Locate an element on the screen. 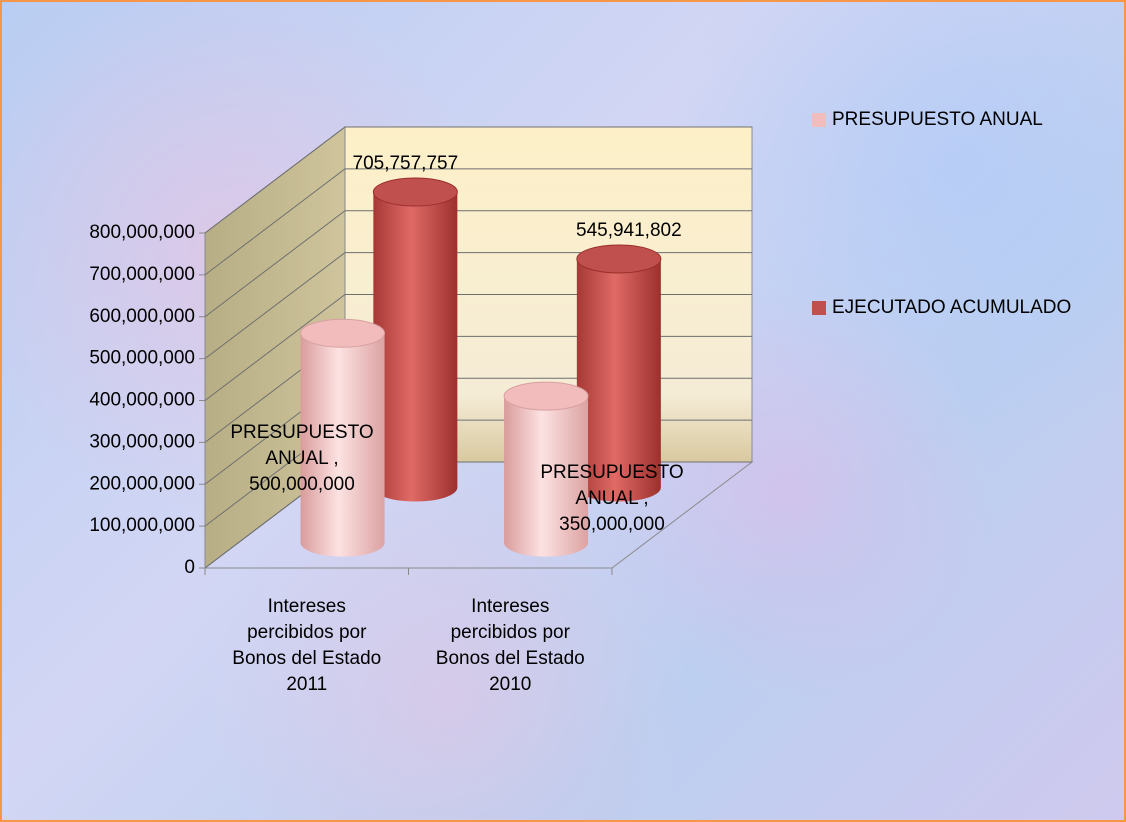 The image size is (1126, 822). y-tick-label: 0 is located at coordinates (189, 567).